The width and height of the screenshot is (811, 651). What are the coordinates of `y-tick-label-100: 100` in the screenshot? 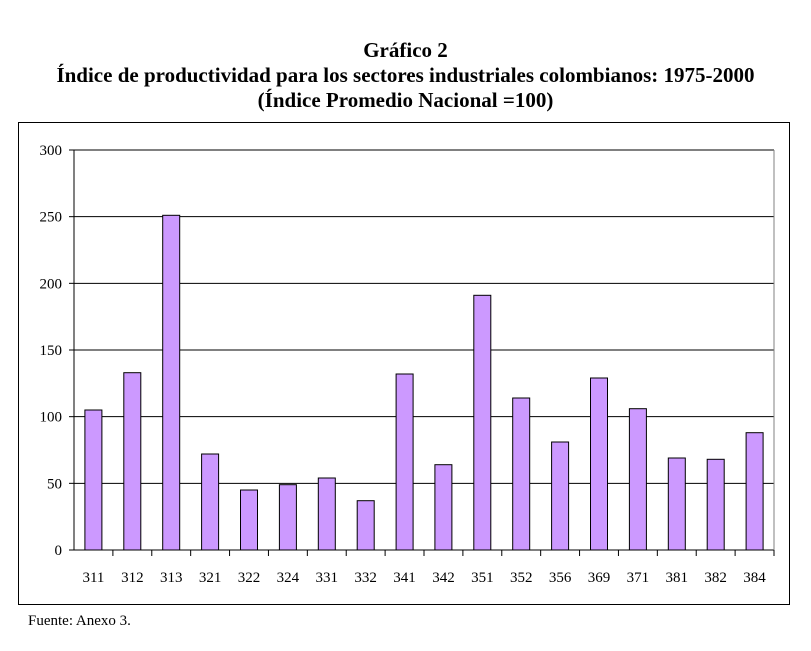 It's located at (51, 418).